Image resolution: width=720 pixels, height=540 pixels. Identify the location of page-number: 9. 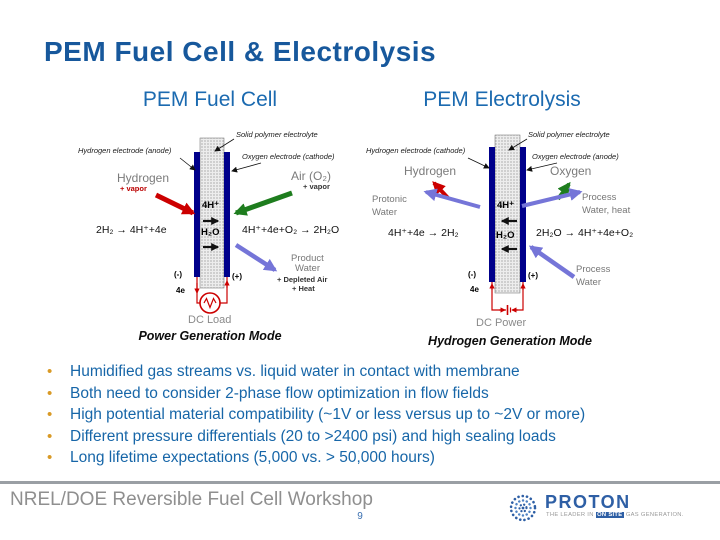
(360, 516).